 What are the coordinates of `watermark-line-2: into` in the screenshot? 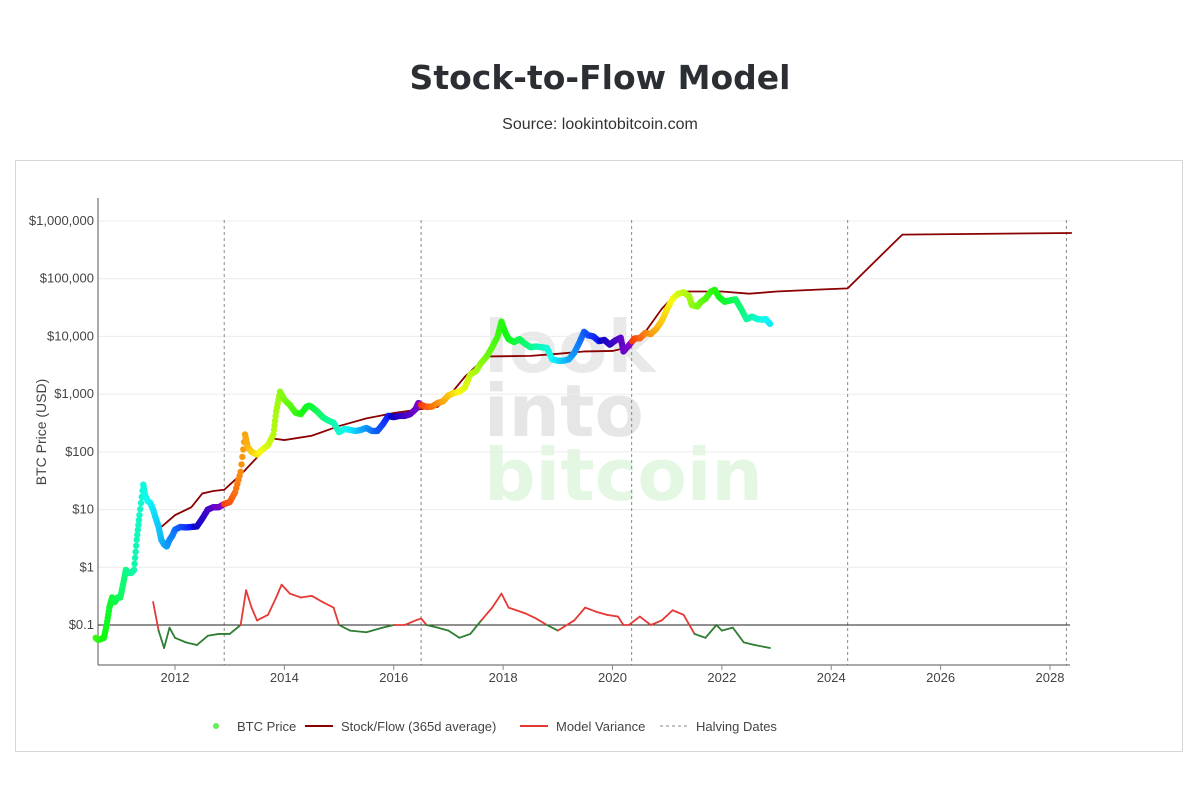 It's located at (564, 411).